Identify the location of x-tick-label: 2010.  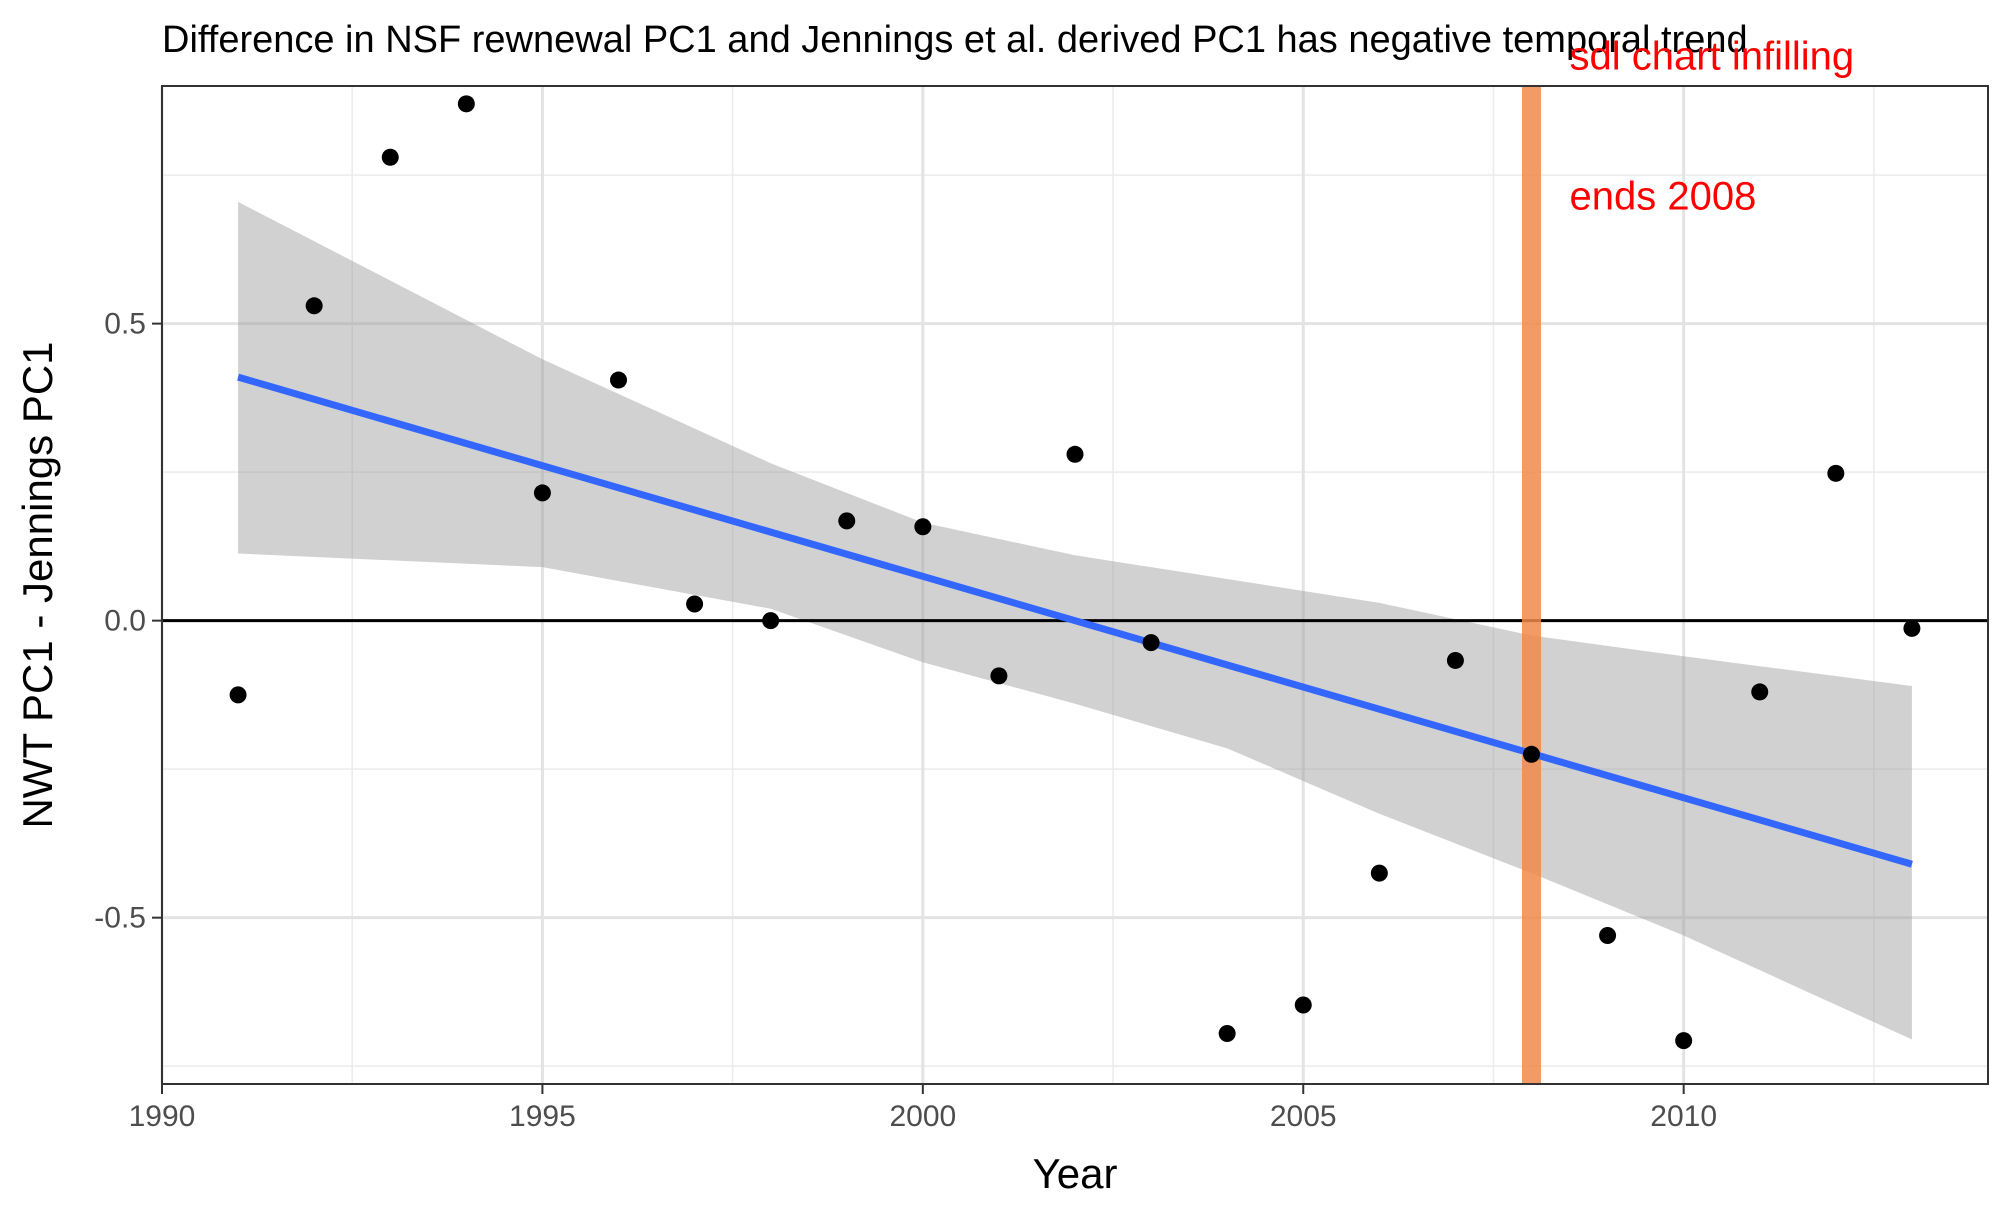
(1683, 1116).